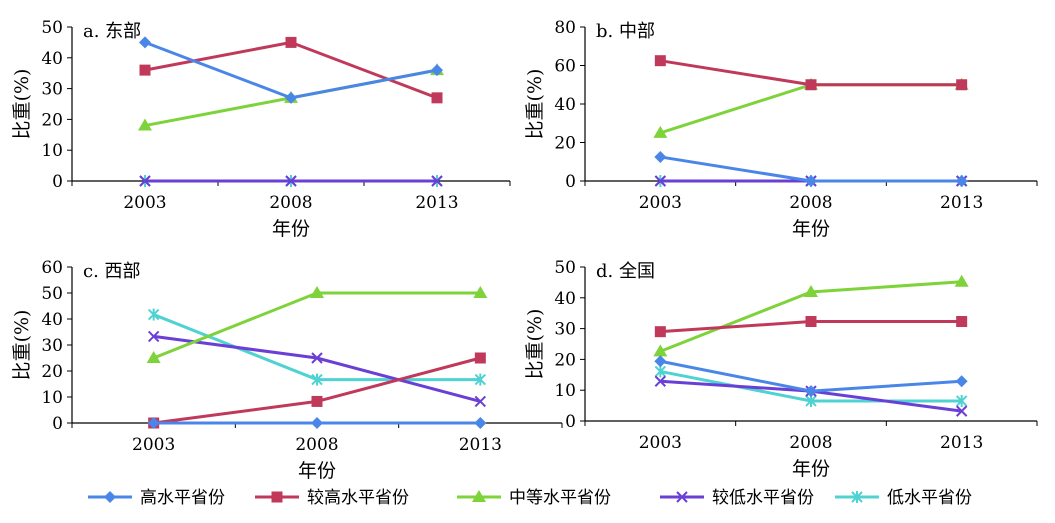 The height and width of the screenshot is (523, 1055). I want to click on legend-label: 高水平省份, so click(182, 498).